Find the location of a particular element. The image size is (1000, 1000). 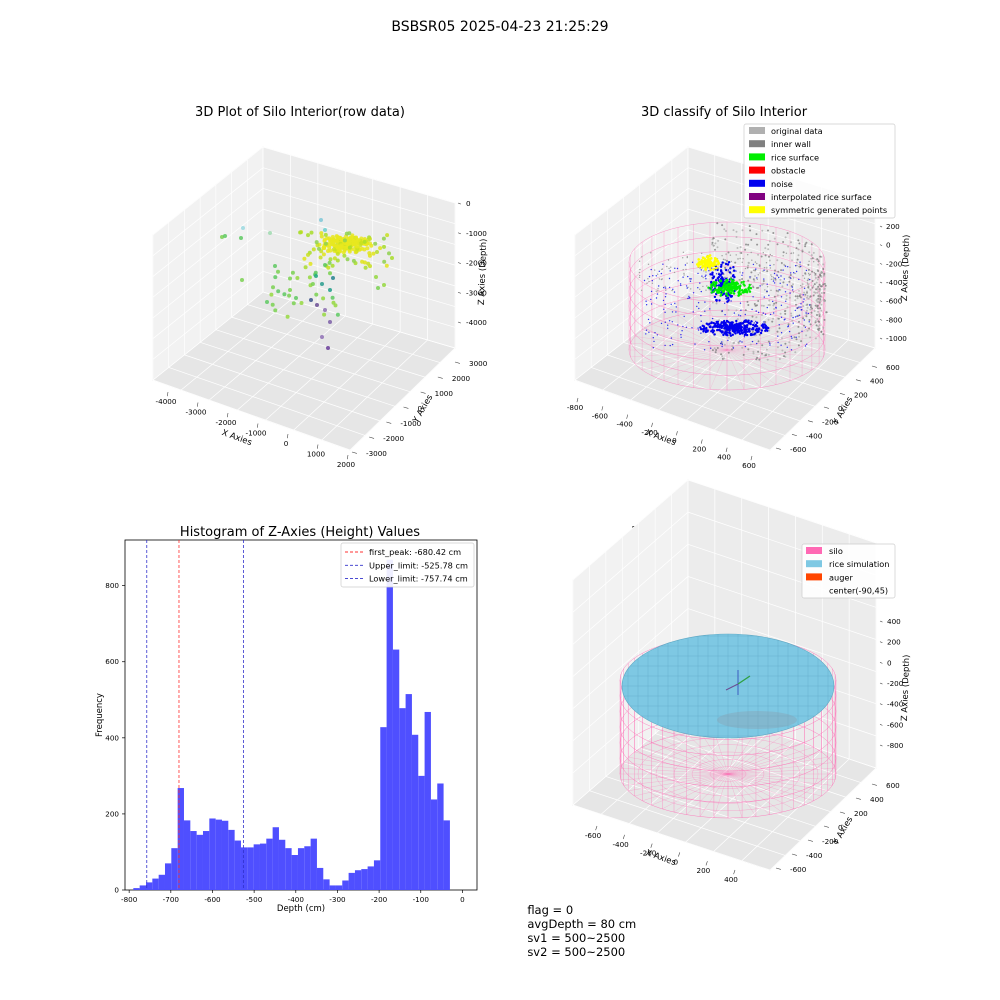

center-marker is located at coordinates (732, 687).